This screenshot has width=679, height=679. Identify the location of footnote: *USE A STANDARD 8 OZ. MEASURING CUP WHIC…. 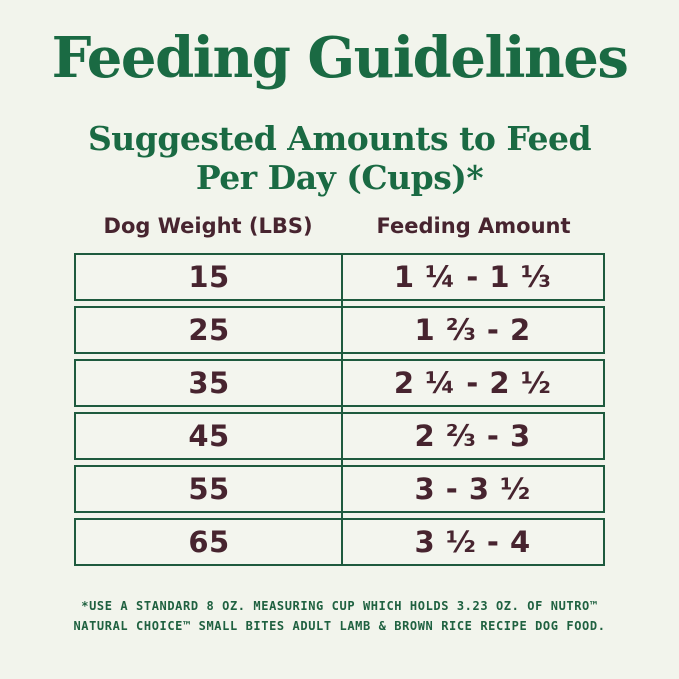
(339, 617).